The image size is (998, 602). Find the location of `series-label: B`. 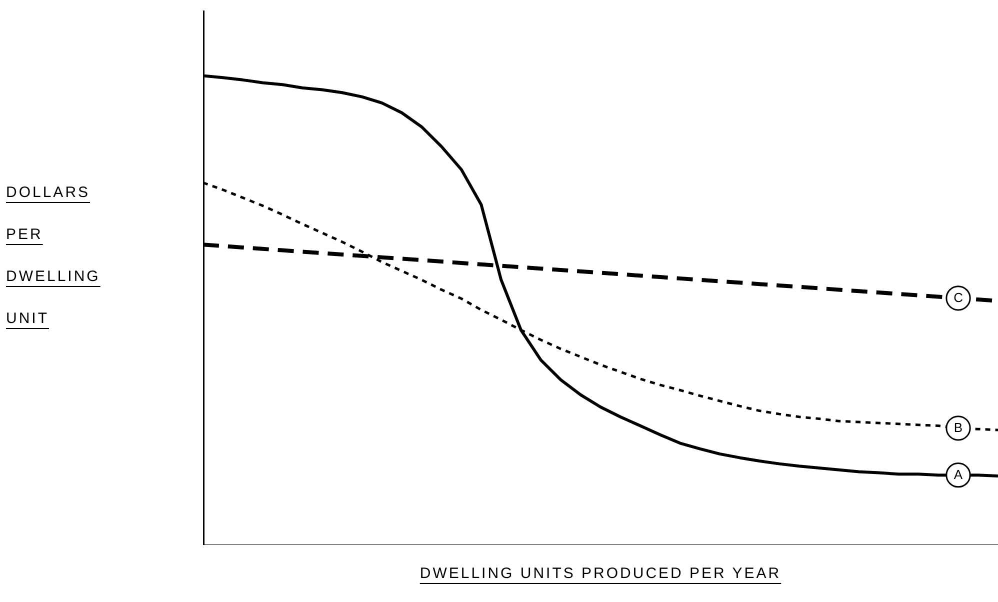

series-label: B is located at coordinates (958, 428).